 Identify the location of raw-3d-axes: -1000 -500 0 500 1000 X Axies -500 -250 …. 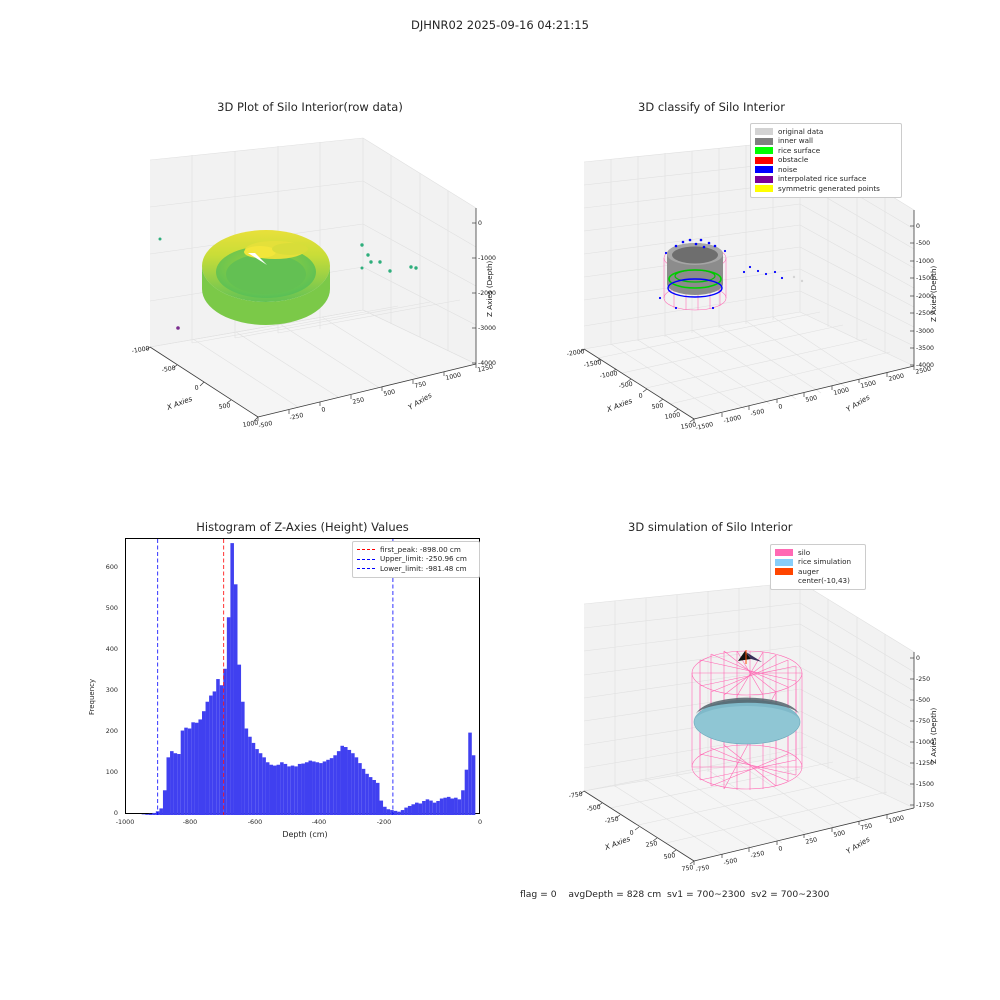
(310, 296).